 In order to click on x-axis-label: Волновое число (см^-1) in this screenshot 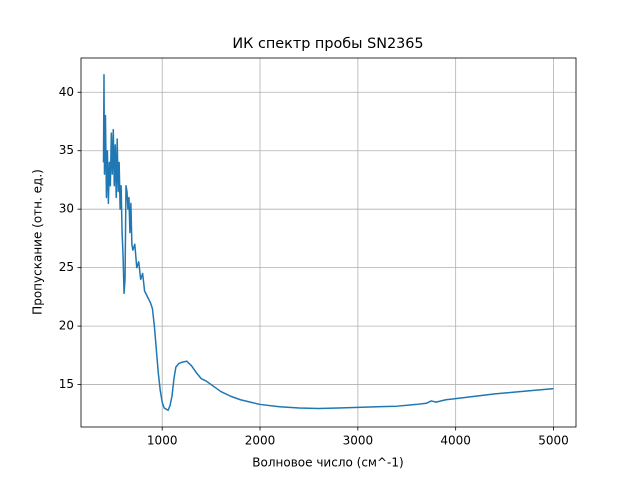, I will do `click(327, 463)`.